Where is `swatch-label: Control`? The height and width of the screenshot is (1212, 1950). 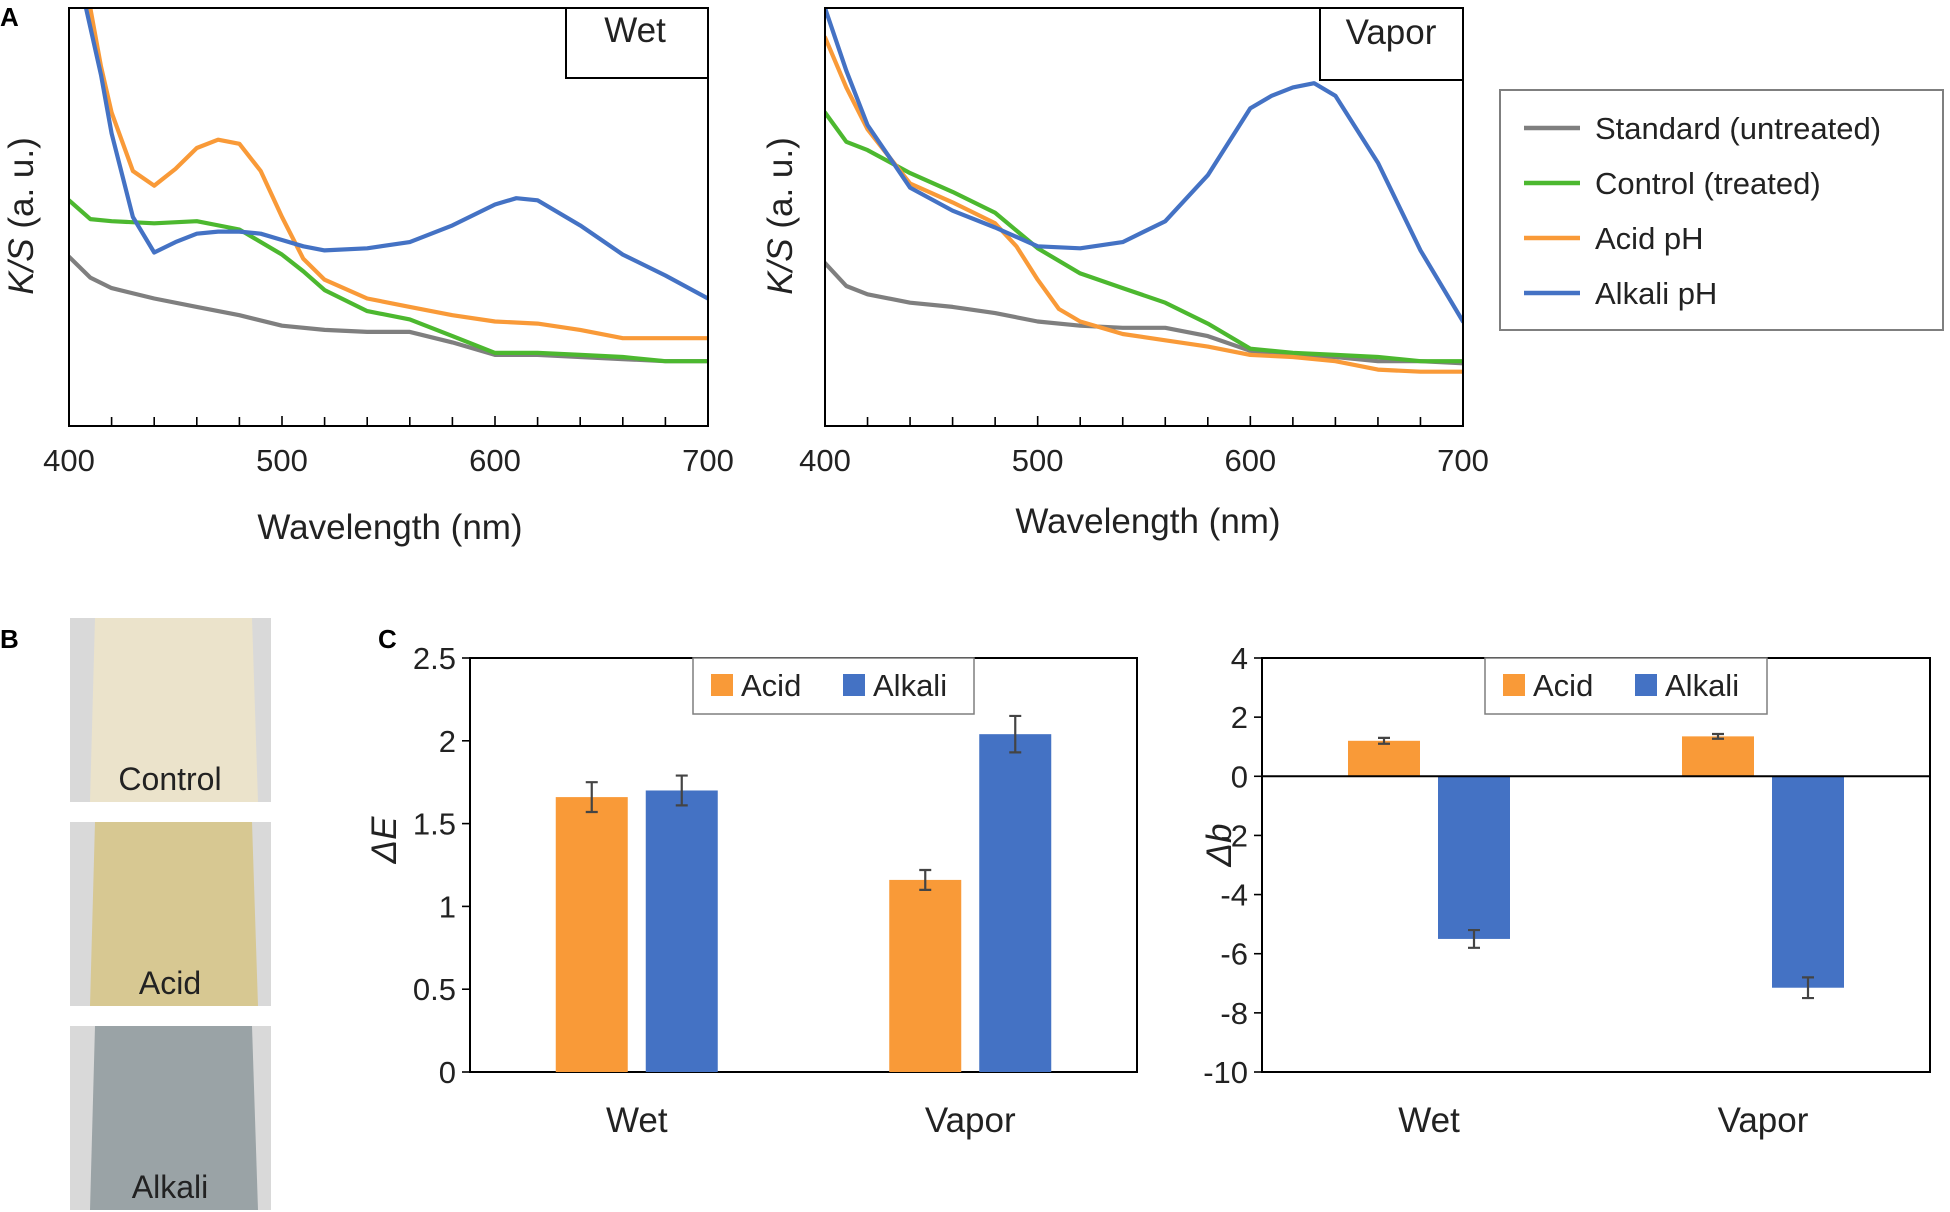
swatch-label: Control is located at coordinates (169, 779).